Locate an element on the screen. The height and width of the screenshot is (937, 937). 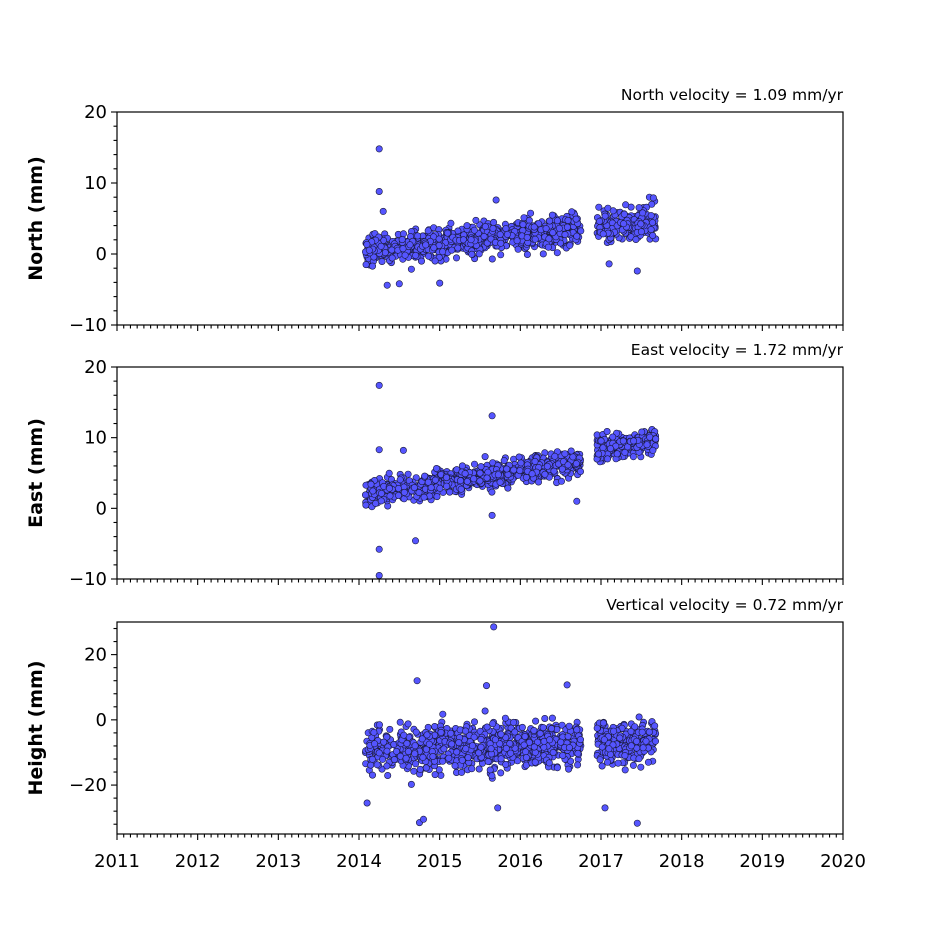
y-tick-label: −20 is located at coordinates (88, 785).